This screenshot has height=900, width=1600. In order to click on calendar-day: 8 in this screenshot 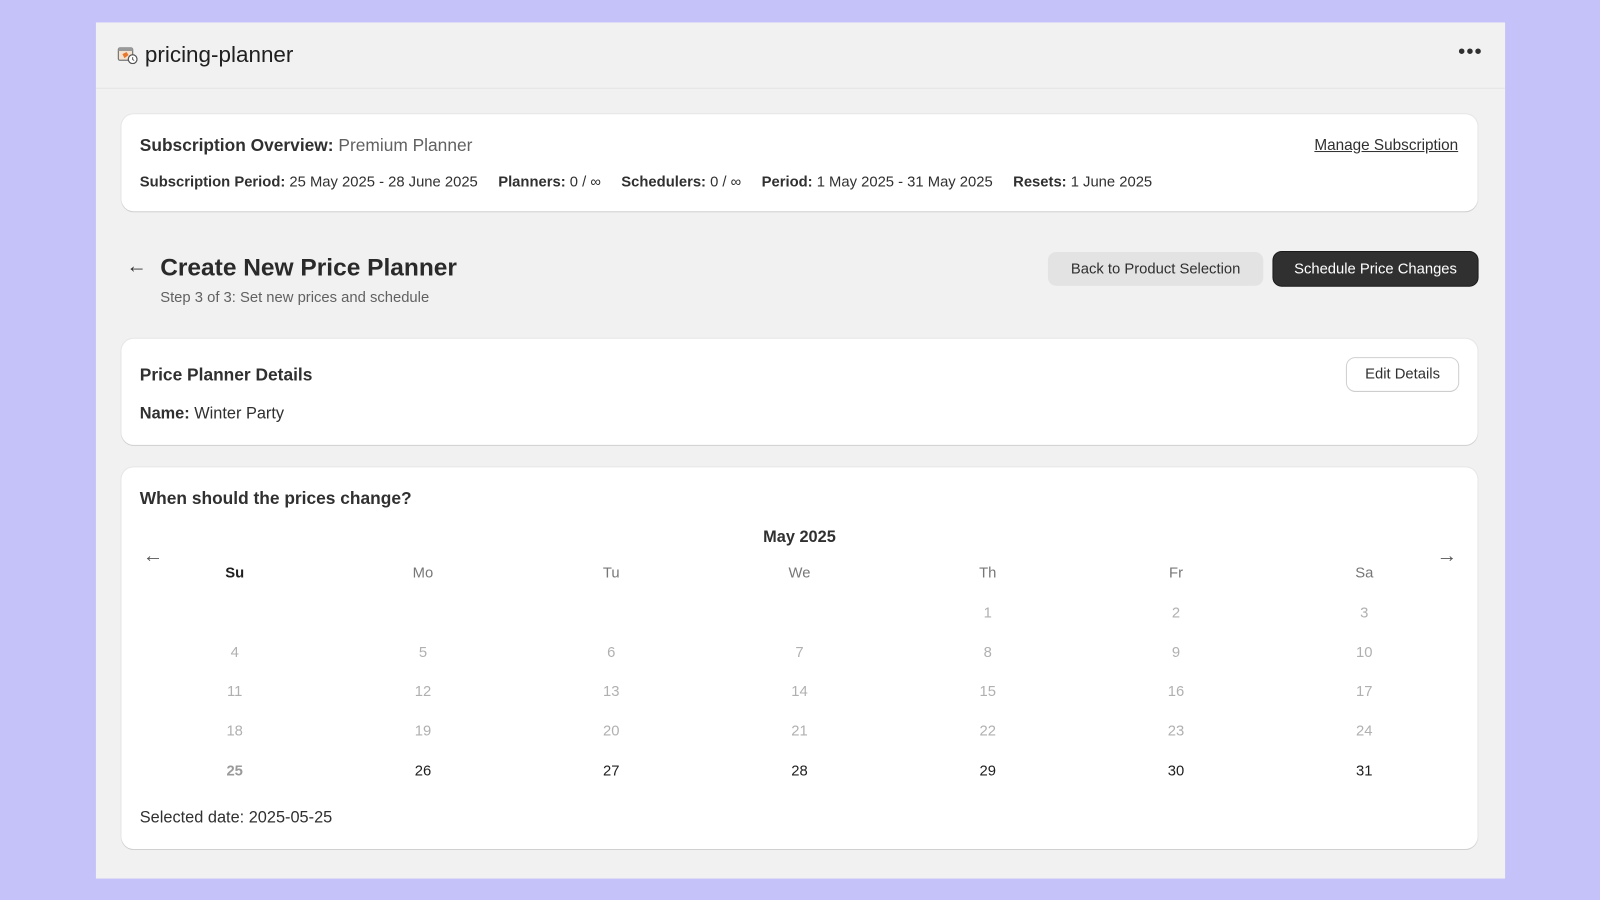, I will do `click(987, 652)`.